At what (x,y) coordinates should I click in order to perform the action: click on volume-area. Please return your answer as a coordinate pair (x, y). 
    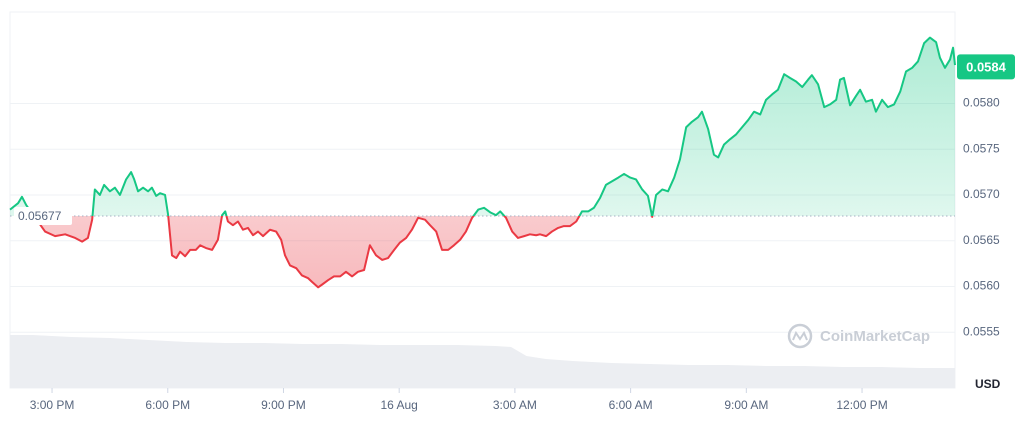
    Looking at the image, I should click on (482, 361).